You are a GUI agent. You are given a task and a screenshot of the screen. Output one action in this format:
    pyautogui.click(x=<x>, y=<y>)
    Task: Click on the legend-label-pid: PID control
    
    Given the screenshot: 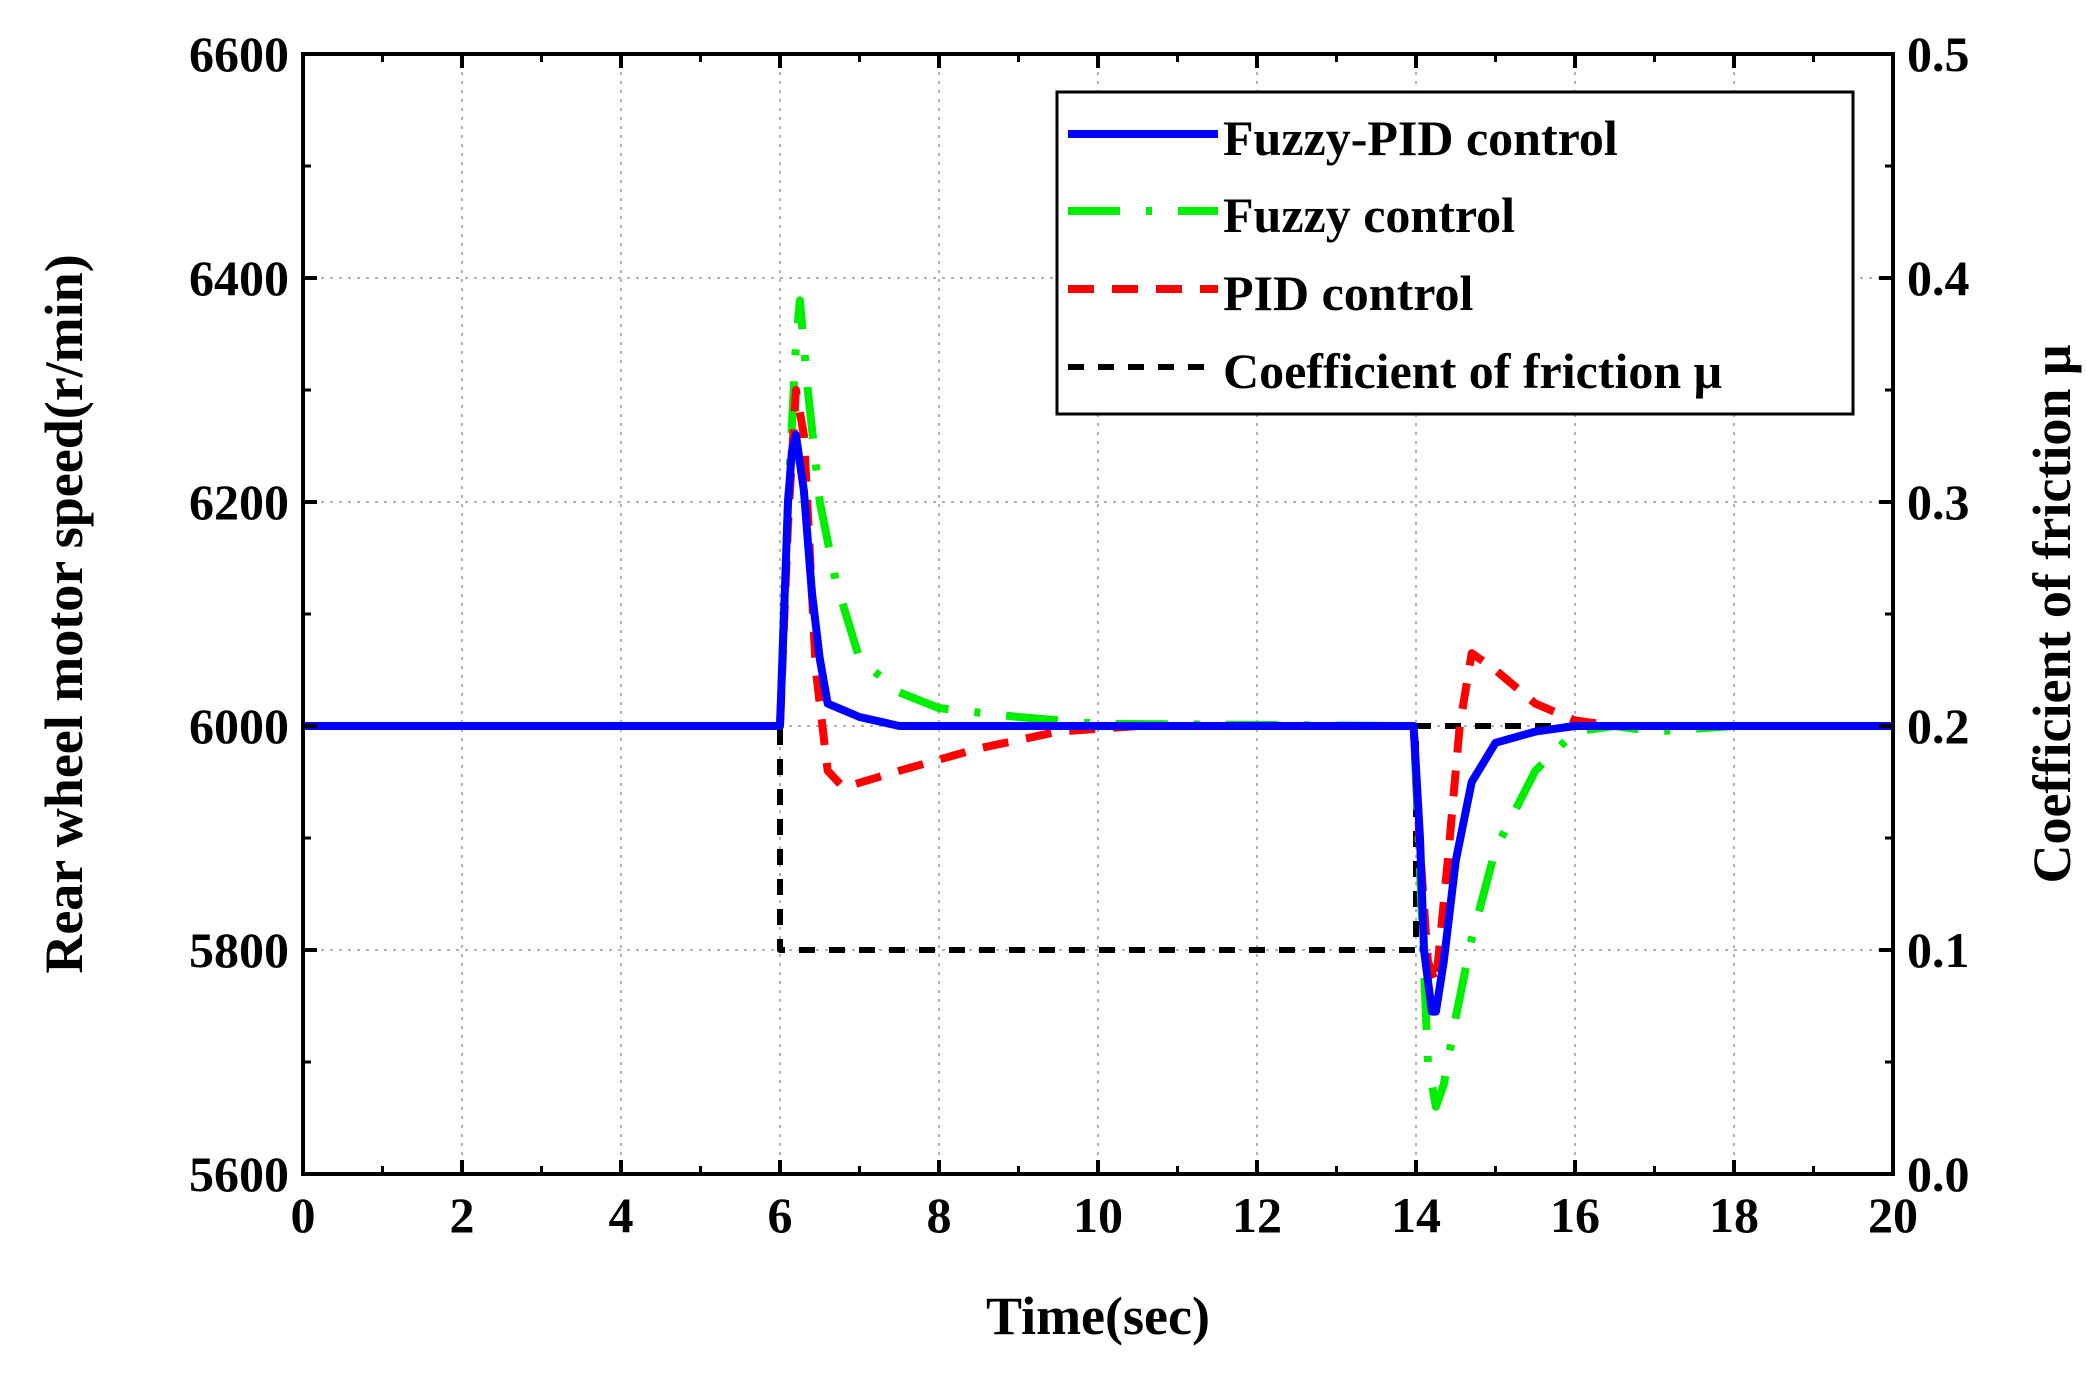 What is the action you would take?
    pyautogui.click(x=1348, y=293)
    